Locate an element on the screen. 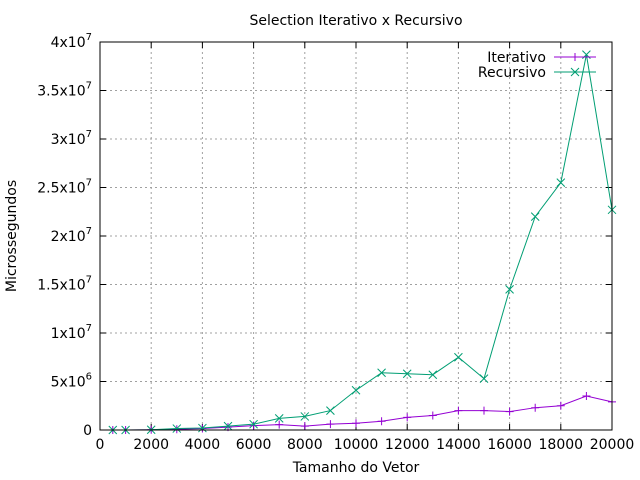 This screenshot has height=480, width=640. x-tick-label: 10000 is located at coordinates (356, 445).